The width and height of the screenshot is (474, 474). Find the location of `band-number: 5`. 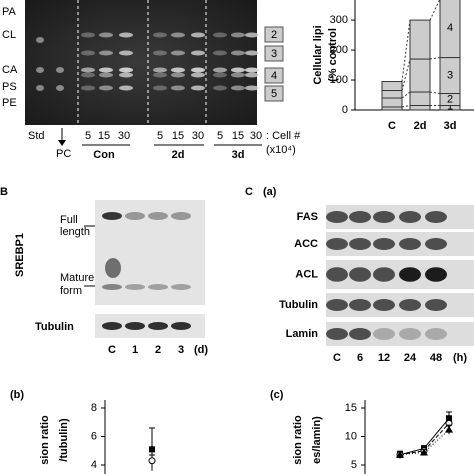

band-number: 5 is located at coordinates (274, 94).